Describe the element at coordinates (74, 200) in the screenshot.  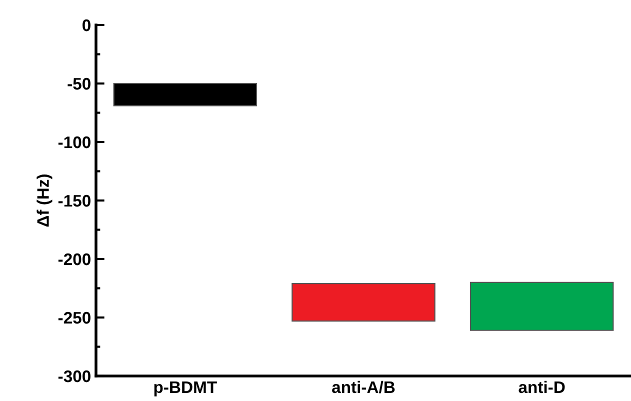
I see `y-tick-label: -150` at that location.